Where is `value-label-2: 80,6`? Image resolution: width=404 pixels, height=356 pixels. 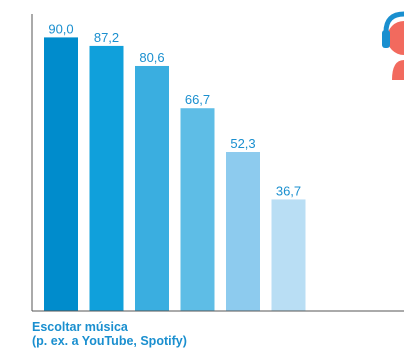 value-label-2: 80,6 is located at coordinates (151, 57).